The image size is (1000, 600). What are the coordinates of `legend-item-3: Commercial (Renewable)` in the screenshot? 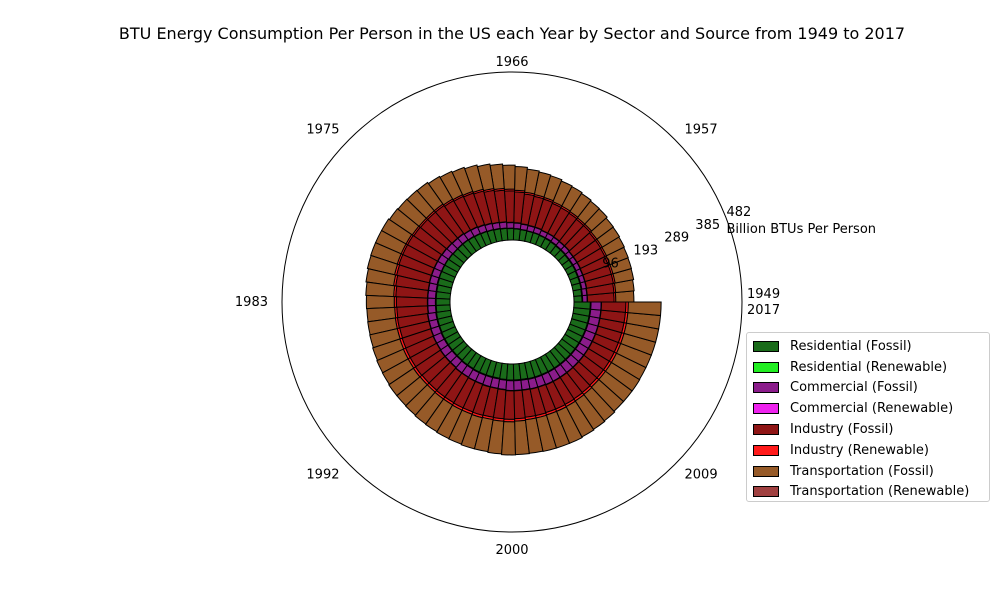 It's located at (868, 408).